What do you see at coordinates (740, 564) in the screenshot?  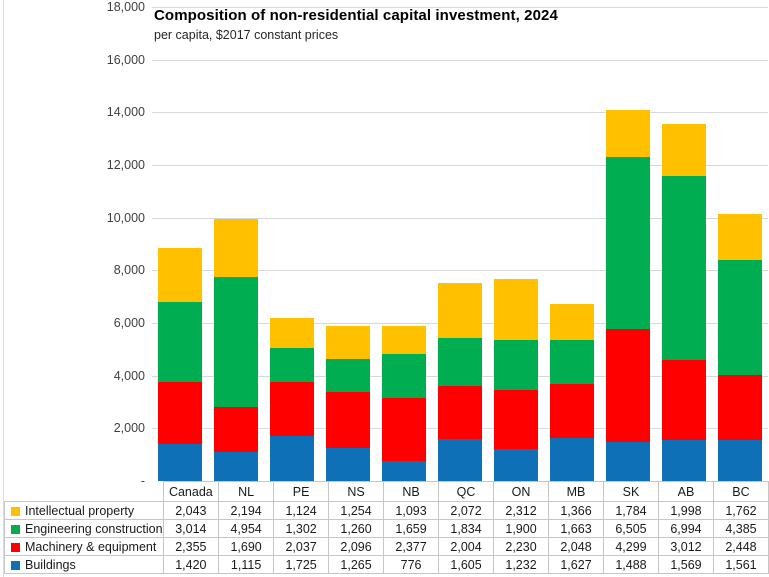 I see `table-value-cell: 1,561` at bounding box center [740, 564].